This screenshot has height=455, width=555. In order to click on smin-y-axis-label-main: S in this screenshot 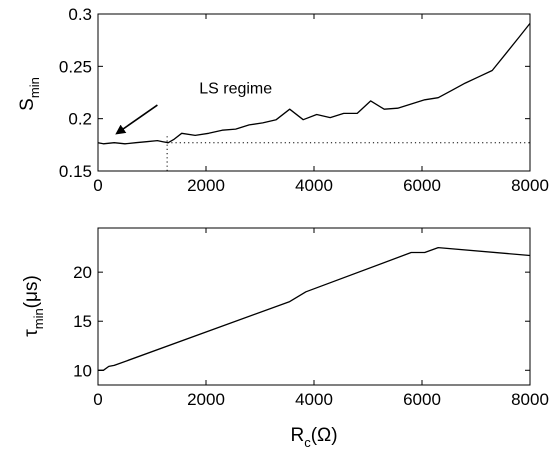, I will do `click(27, 104)`.